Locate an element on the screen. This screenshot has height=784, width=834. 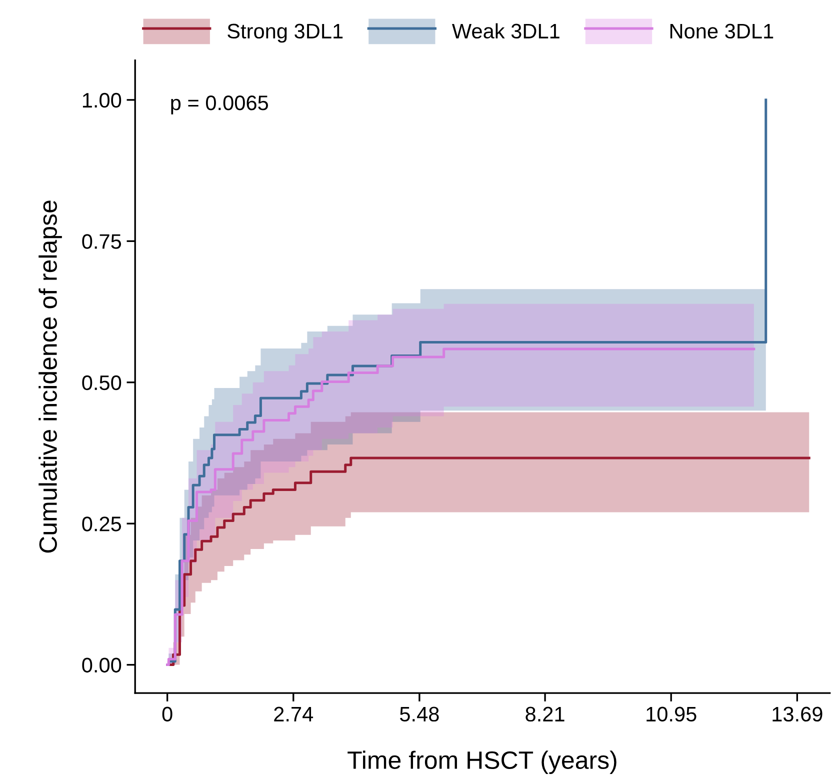
y-tick-label: 0.50 is located at coordinates (102, 382).